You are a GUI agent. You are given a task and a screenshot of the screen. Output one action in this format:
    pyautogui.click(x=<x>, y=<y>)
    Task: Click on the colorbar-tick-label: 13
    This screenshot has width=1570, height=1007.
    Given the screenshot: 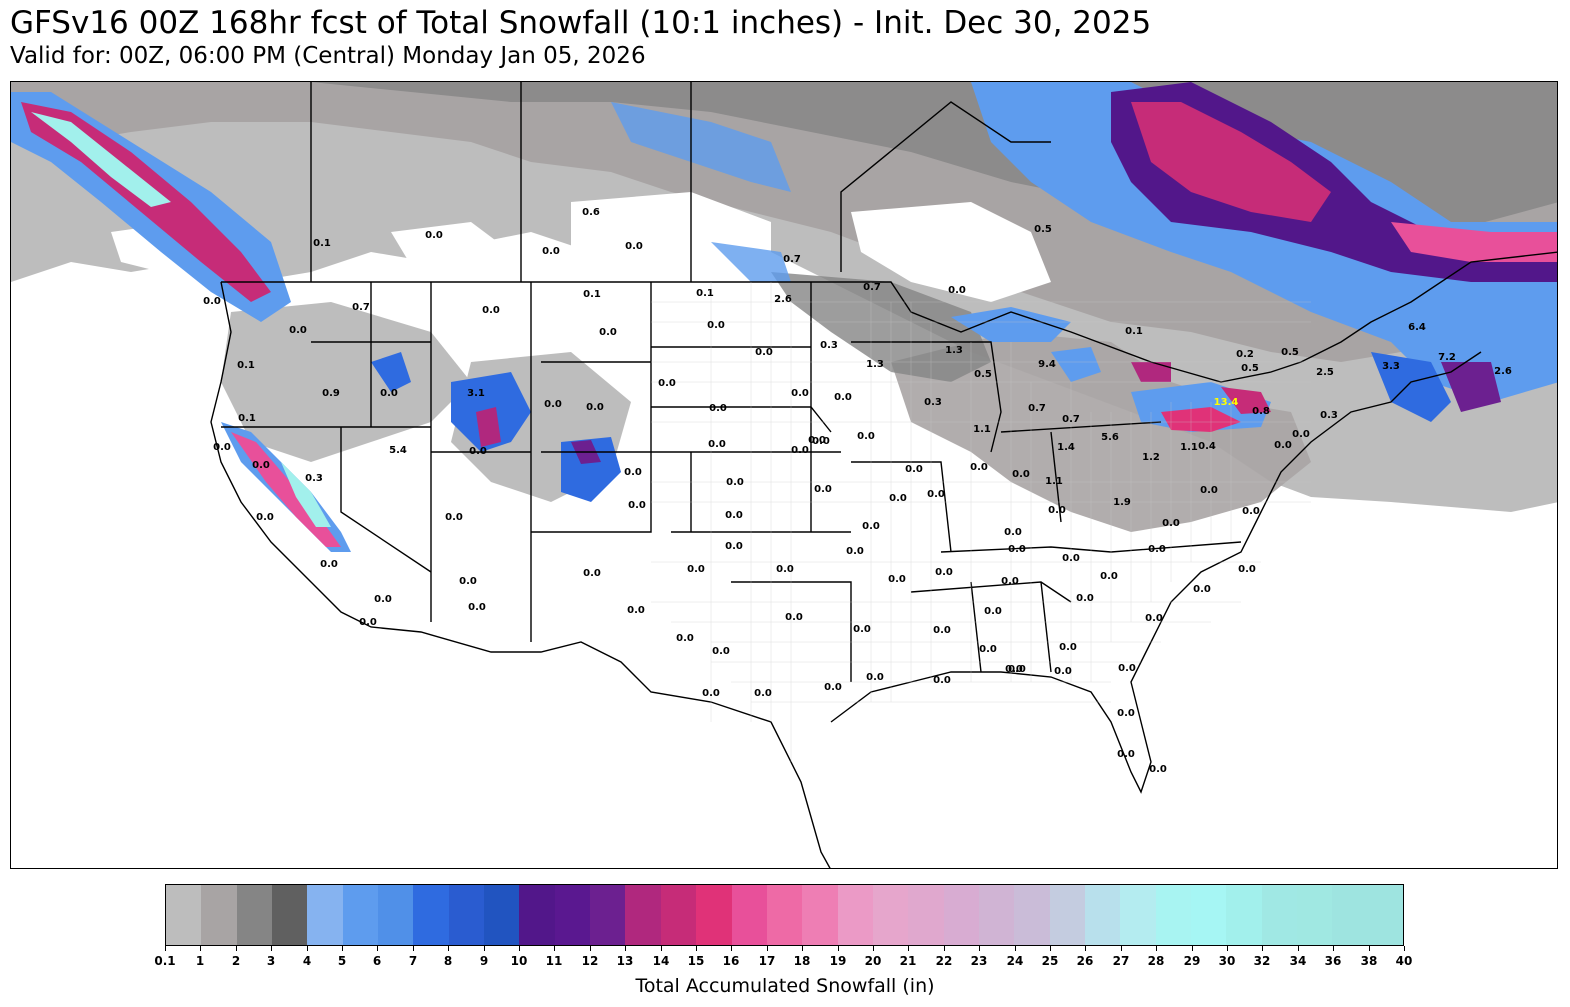 What is the action you would take?
    pyautogui.click(x=625, y=961)
    